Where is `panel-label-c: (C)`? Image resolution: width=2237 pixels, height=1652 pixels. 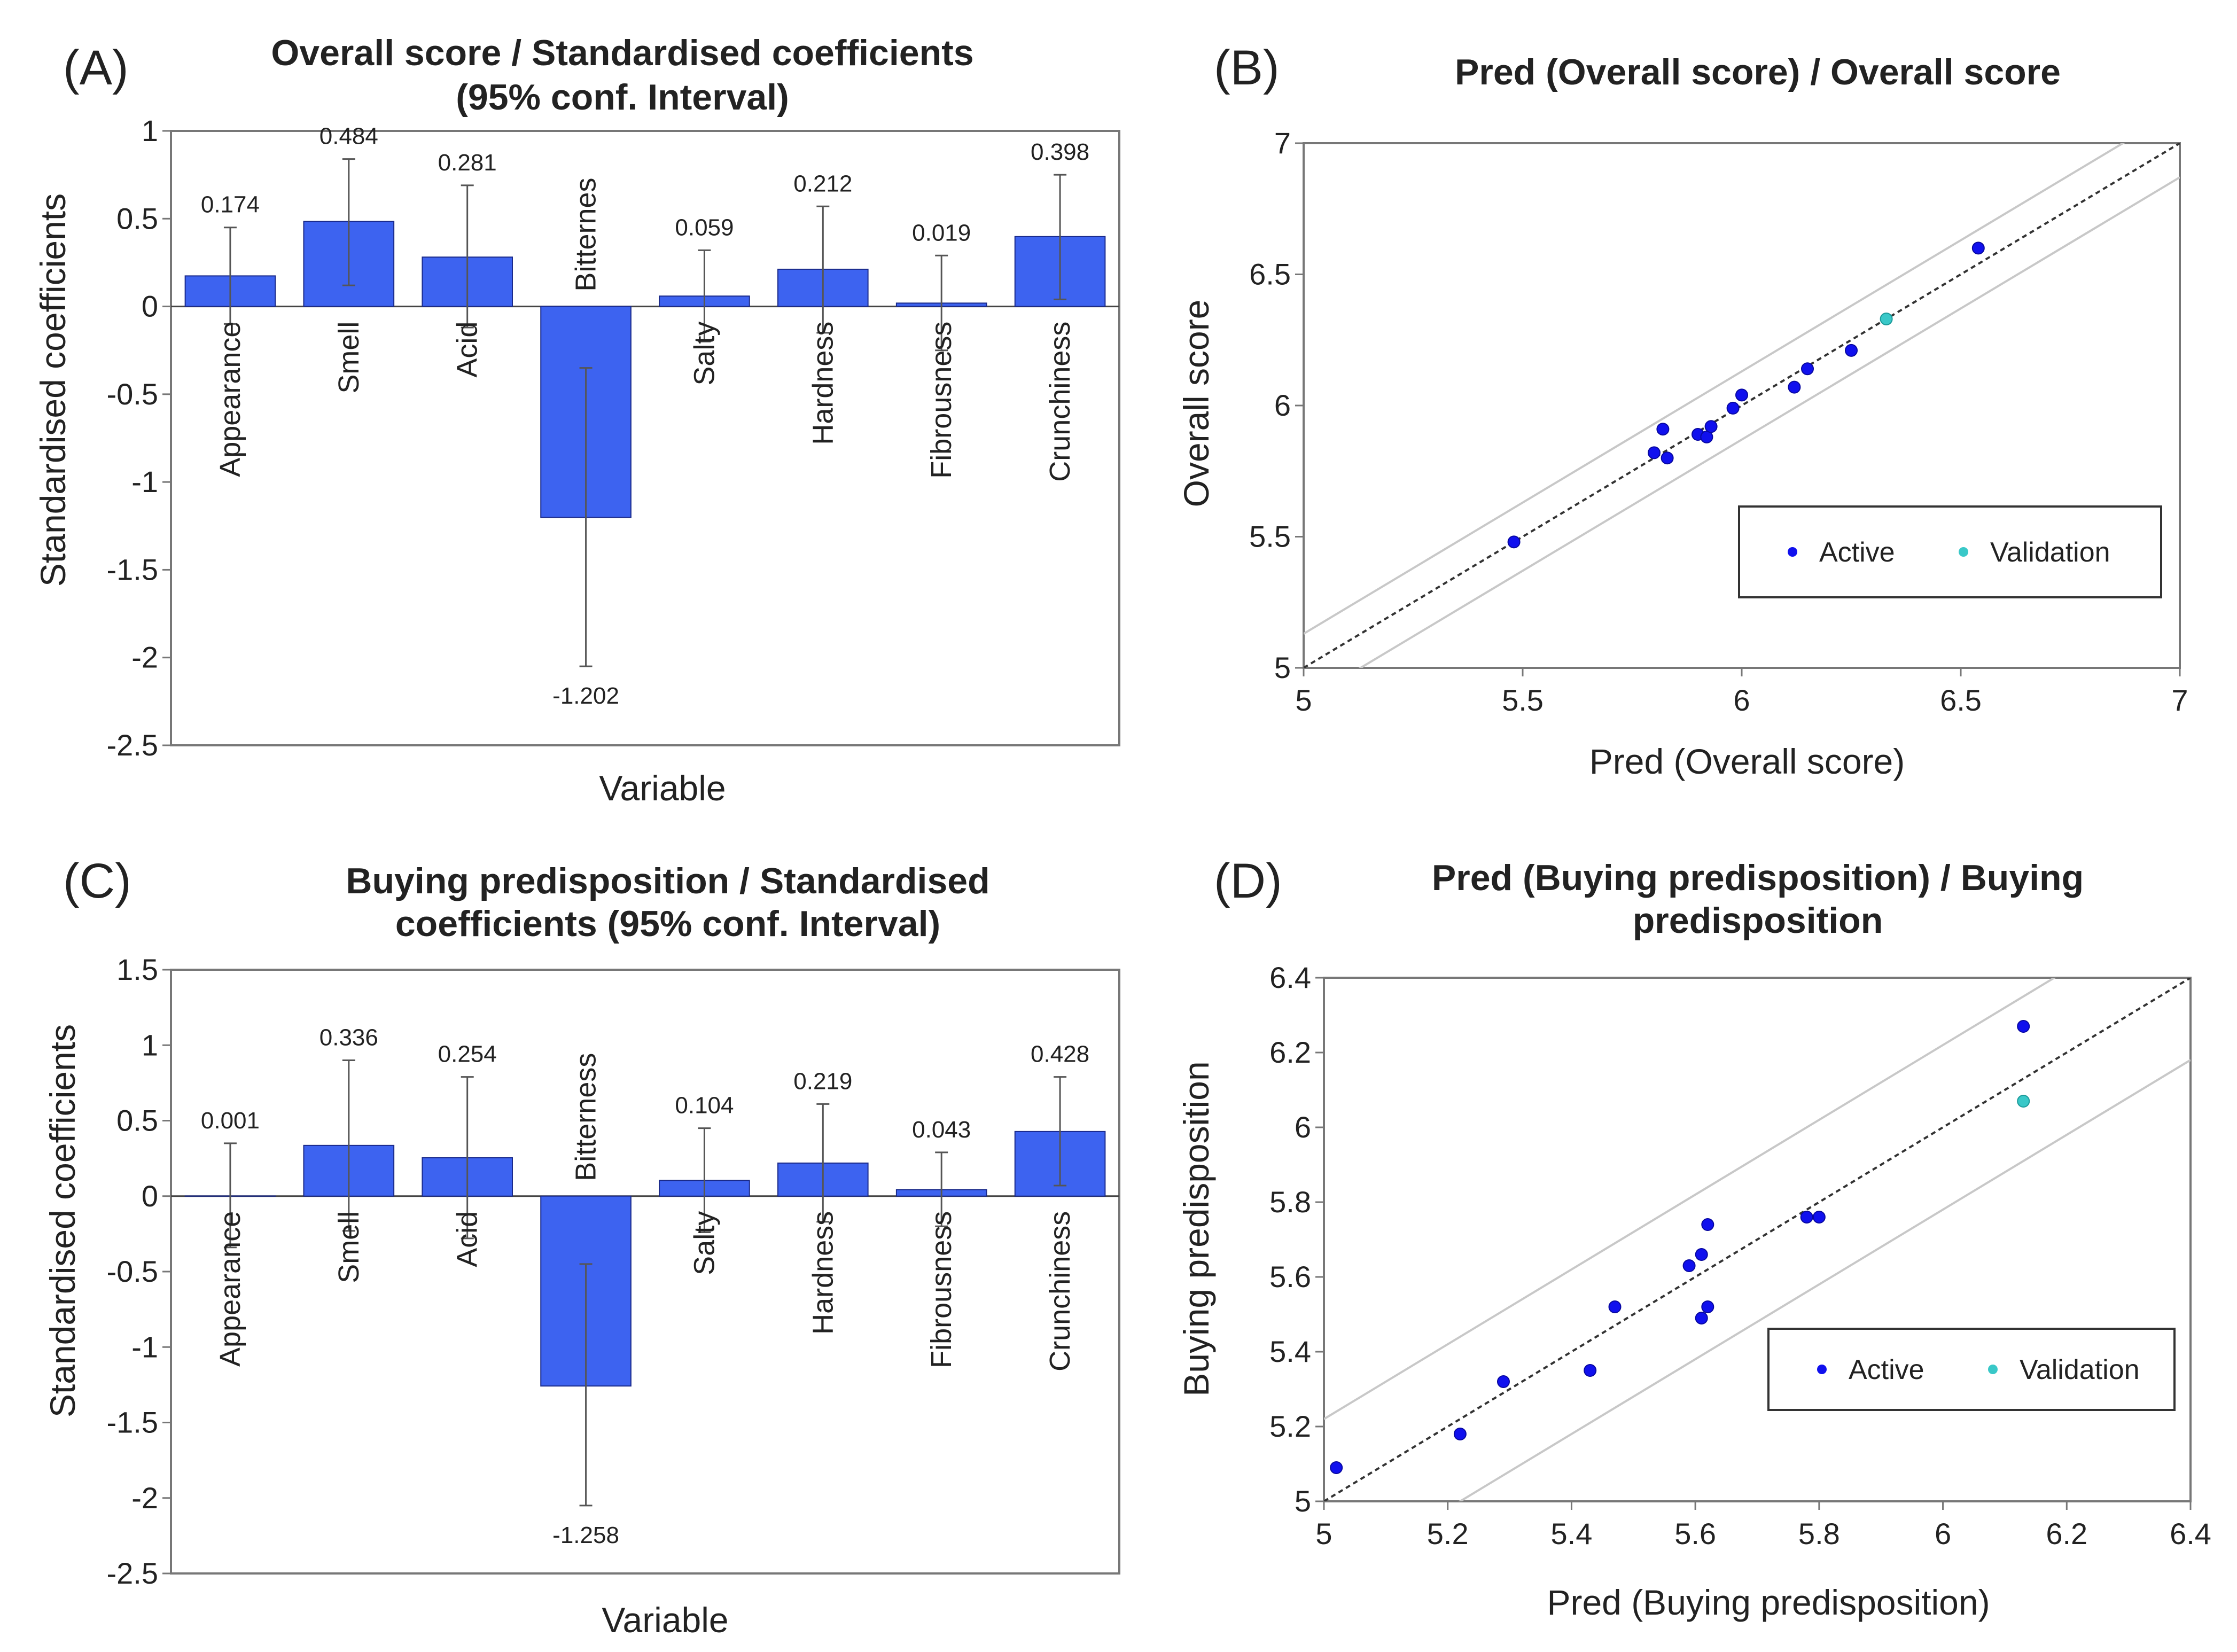 panel-label-c: (C) is located at coordinates (97, 881).